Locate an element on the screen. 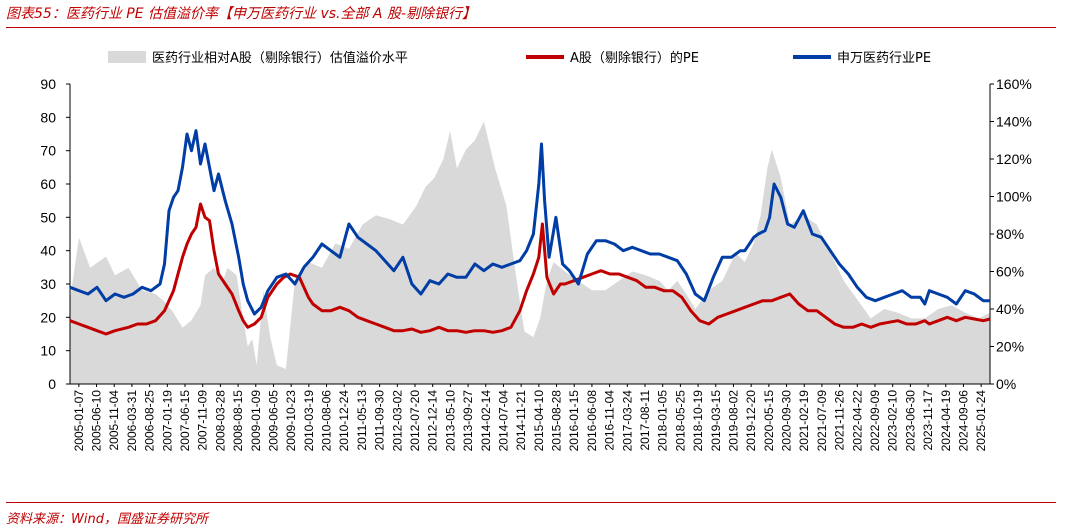 The width and height of the screenshot is (1065, 531). x-tick-label: 2022-09-09 is located at coordinates (875, 421).